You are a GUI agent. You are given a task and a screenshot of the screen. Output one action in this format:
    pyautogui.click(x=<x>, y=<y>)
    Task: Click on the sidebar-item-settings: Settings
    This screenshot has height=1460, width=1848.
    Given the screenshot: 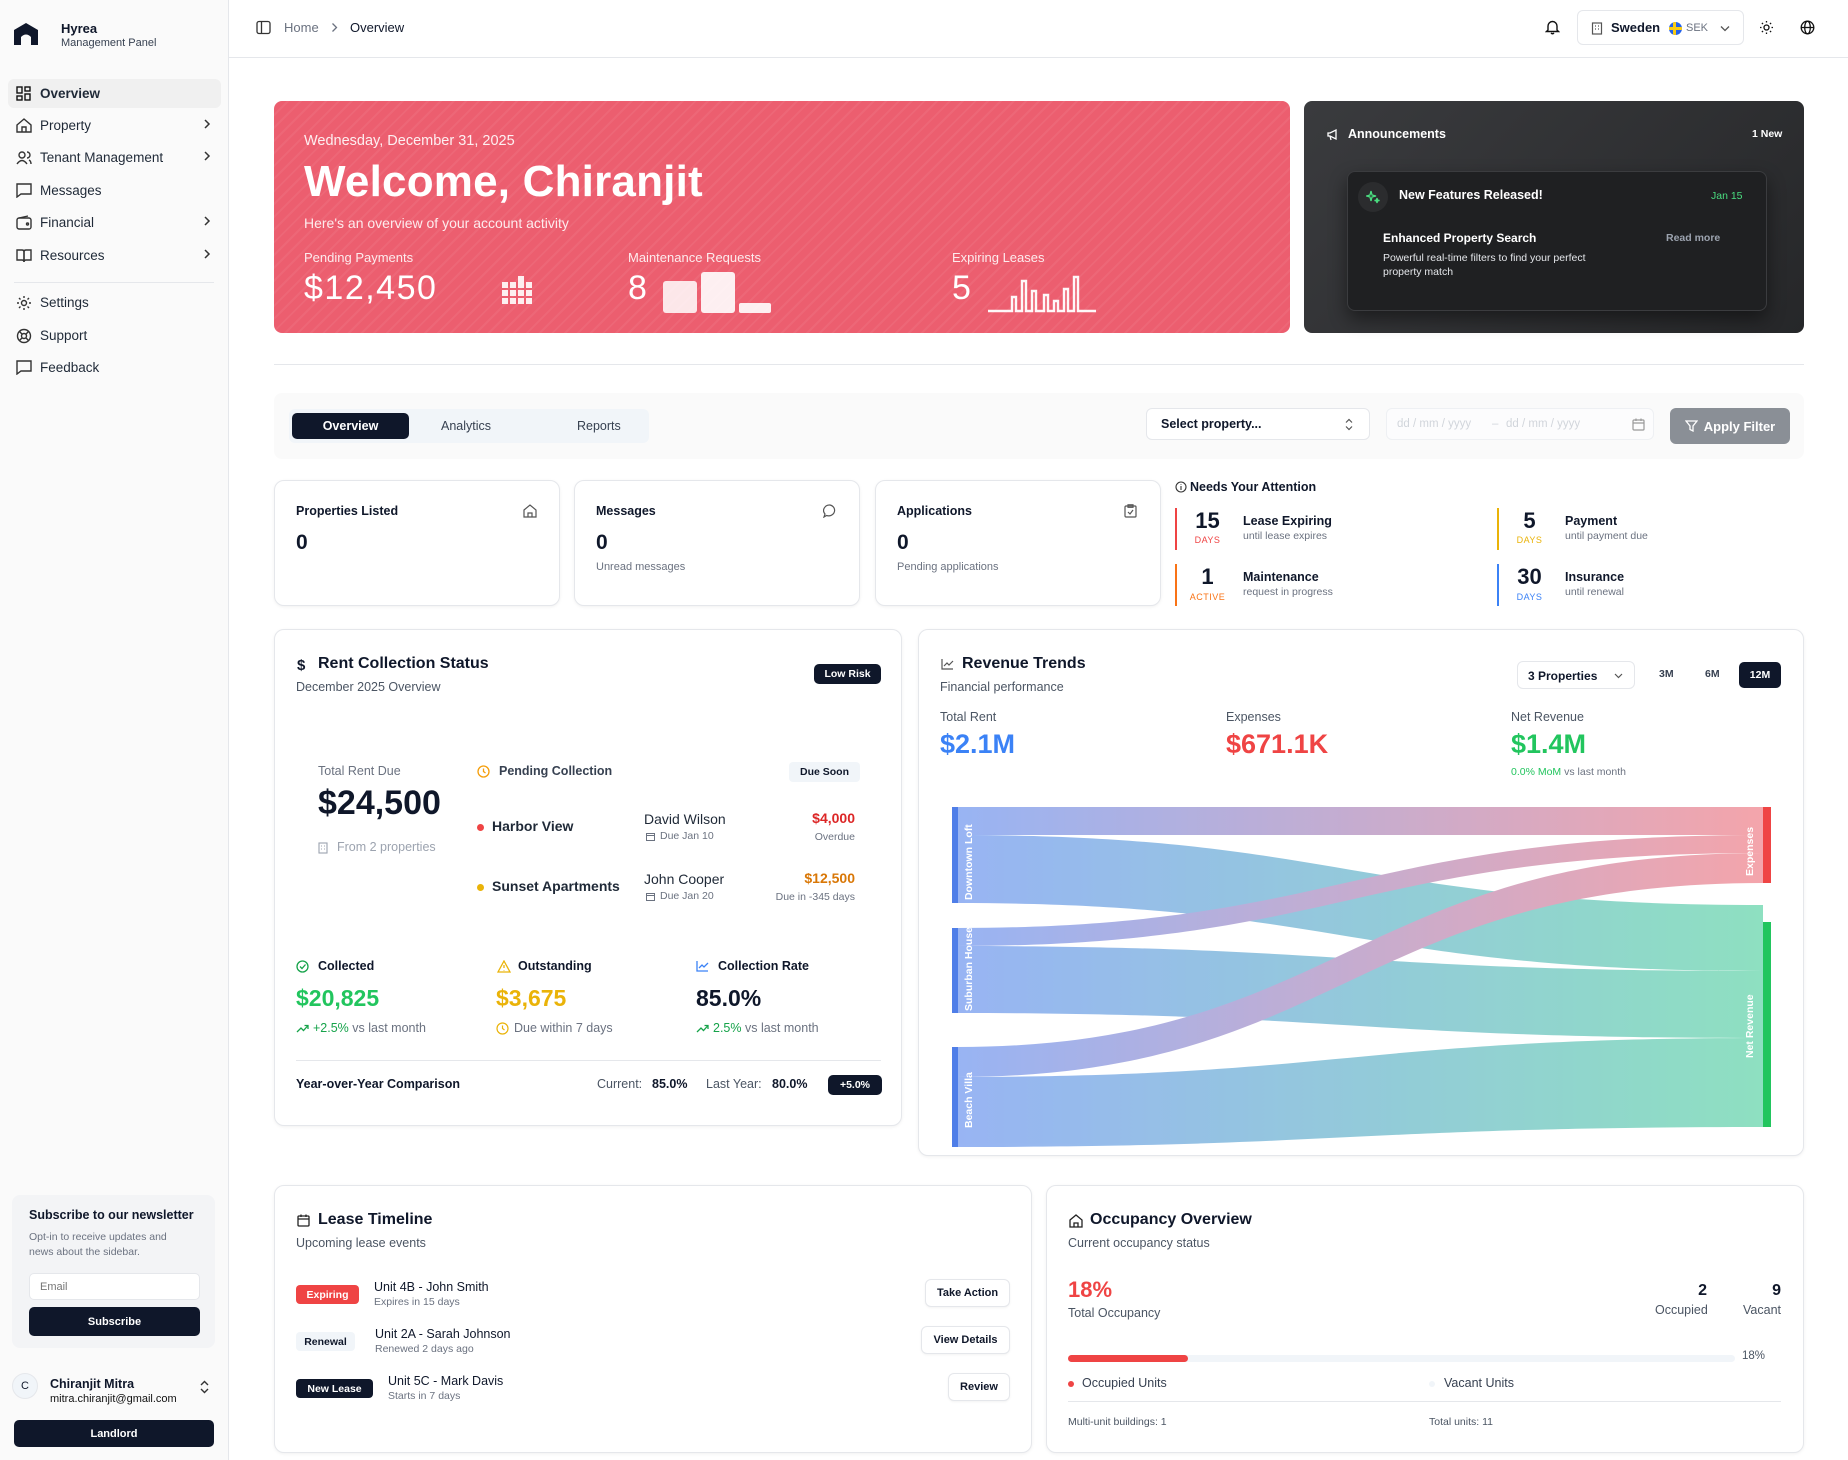 What is the action you would take?
    pyautogui.click(x=114, y=302)
    